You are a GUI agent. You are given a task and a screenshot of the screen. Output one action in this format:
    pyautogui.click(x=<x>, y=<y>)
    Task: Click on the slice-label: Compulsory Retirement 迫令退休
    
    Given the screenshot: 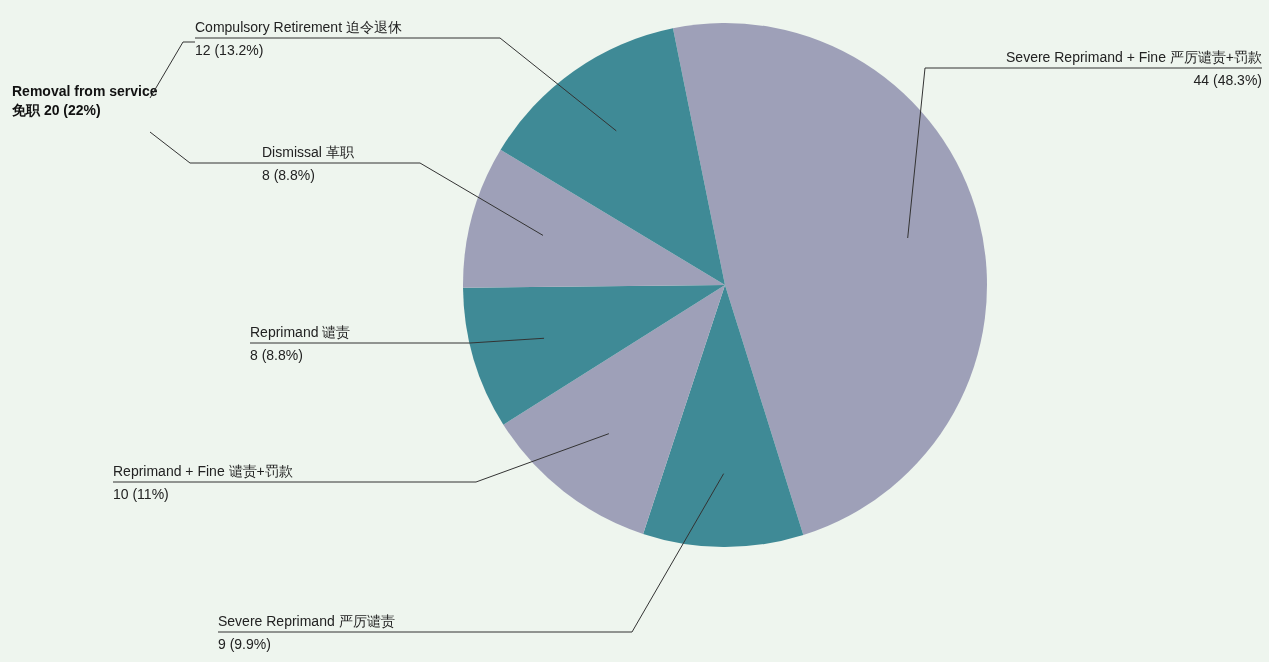 What is the action you would take?
    pyautogui.click(x=298, y=27)
    